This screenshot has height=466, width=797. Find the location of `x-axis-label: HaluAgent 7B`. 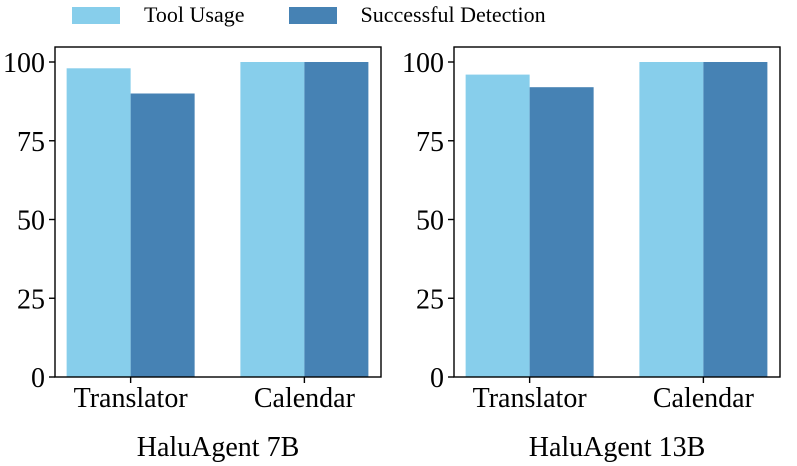

x-axis-label: HaluAgent 7B is located at coordinates (218, 447).